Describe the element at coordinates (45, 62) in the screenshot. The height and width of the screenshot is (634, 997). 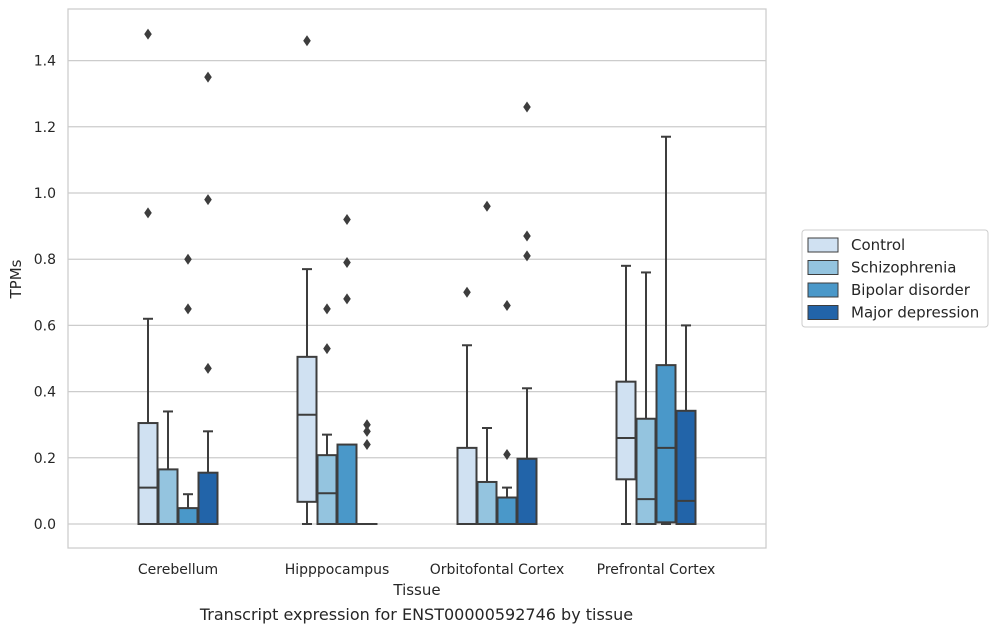
I see `y-tick-label: 1.4` at that location.